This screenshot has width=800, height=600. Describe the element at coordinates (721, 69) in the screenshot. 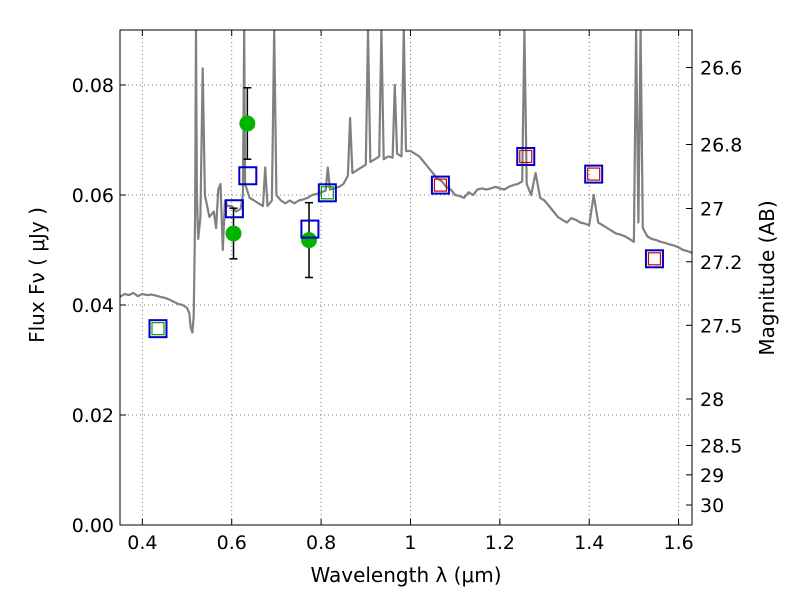

I see `mag-tick-label: 26.6` at that location.